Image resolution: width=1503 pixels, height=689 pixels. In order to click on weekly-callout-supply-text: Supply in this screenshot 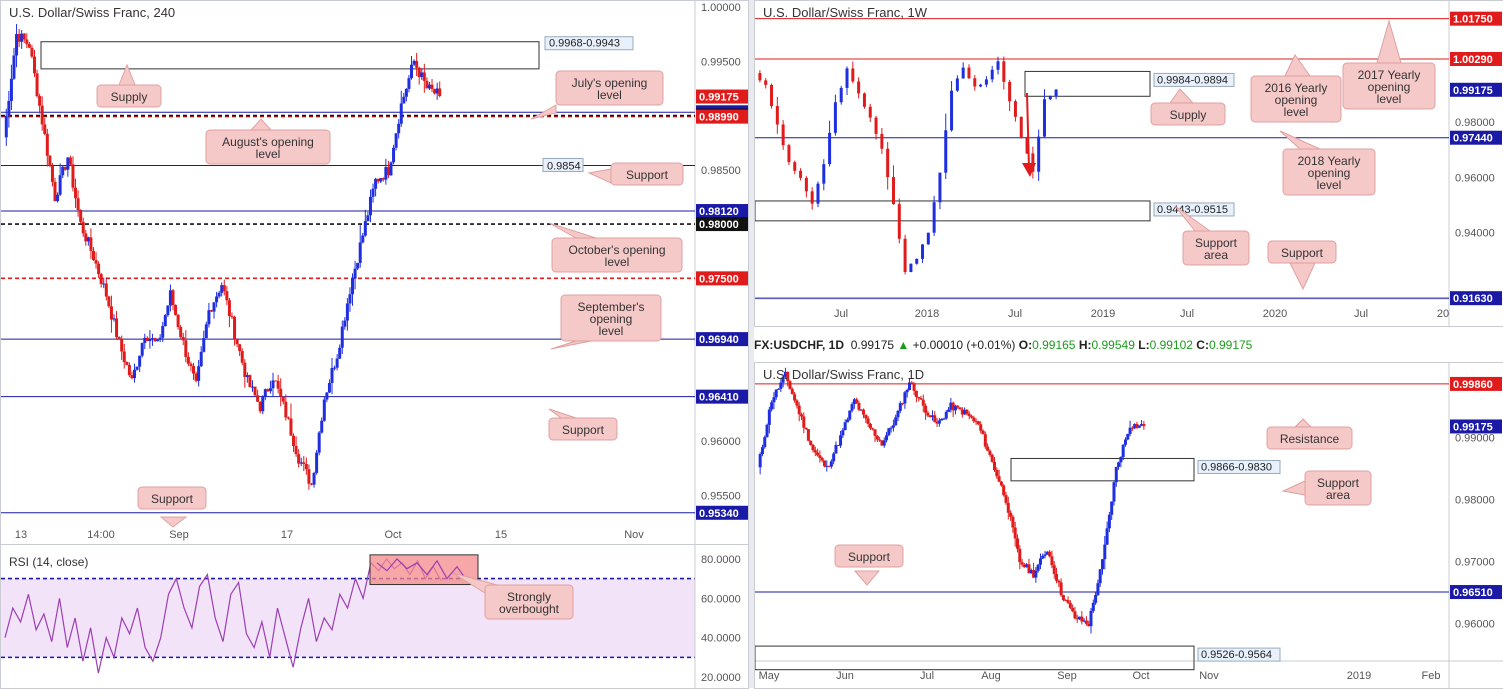, I will do `click(1188, 115)`.